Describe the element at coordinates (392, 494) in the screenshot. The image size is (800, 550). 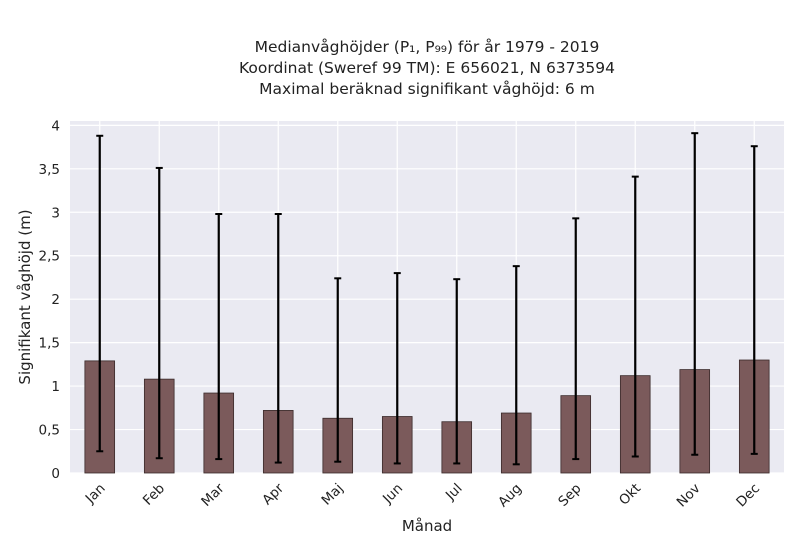
I see `x-tick-label: Jun` at that location.